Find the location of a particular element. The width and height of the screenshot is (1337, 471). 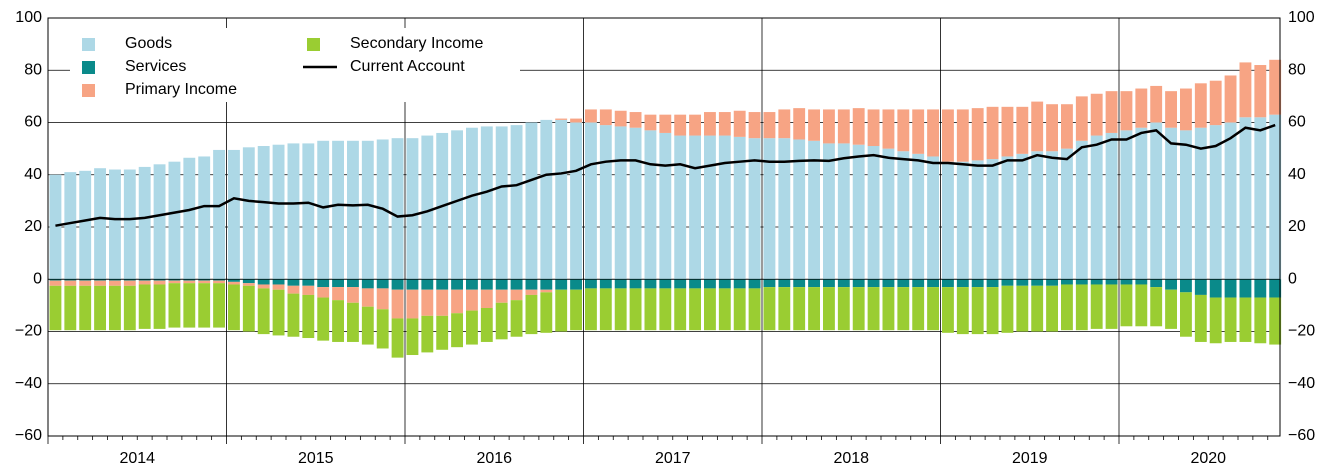

legend-label: Services is located at coordinates (155, 66).